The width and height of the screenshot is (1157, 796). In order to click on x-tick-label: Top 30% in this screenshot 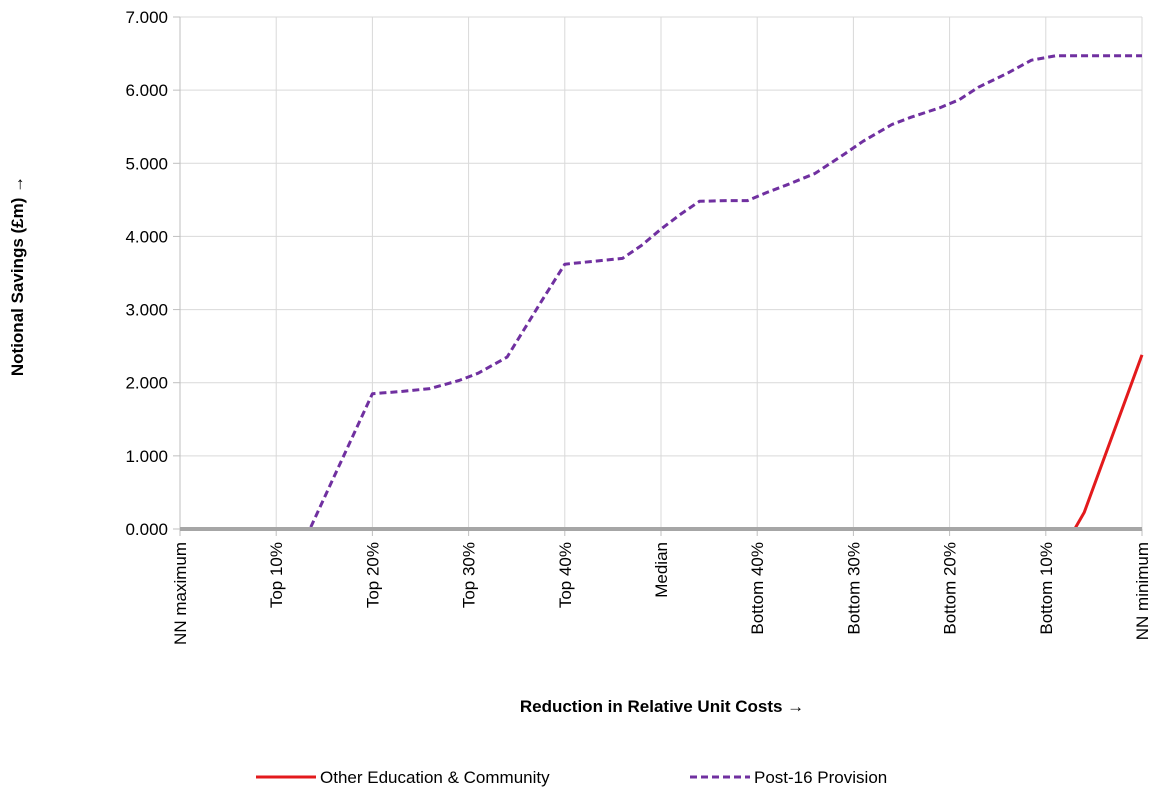, I will do `click(469, 575)`.